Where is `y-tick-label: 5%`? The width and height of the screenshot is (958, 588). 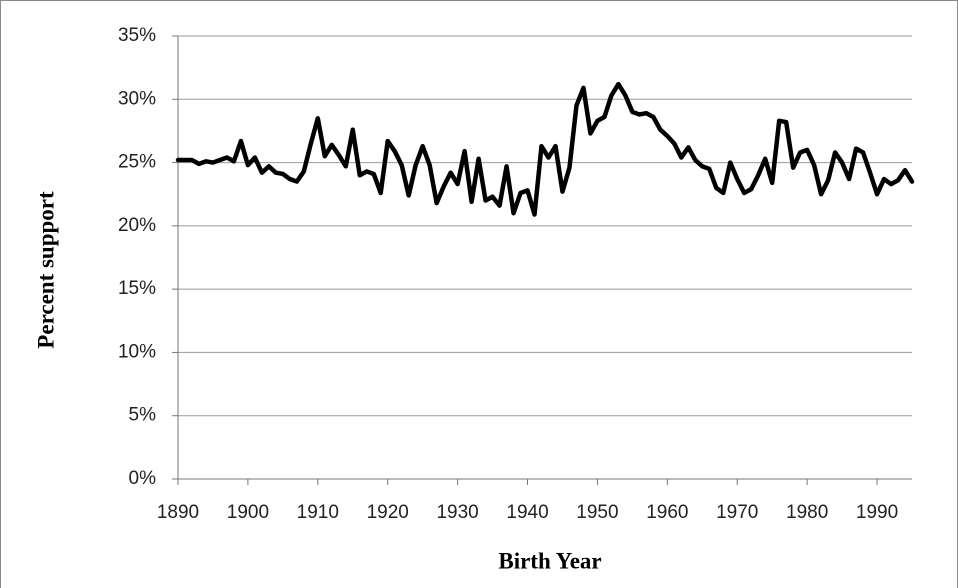
y-tick-label: 5% is located at coordinates (143, 415).